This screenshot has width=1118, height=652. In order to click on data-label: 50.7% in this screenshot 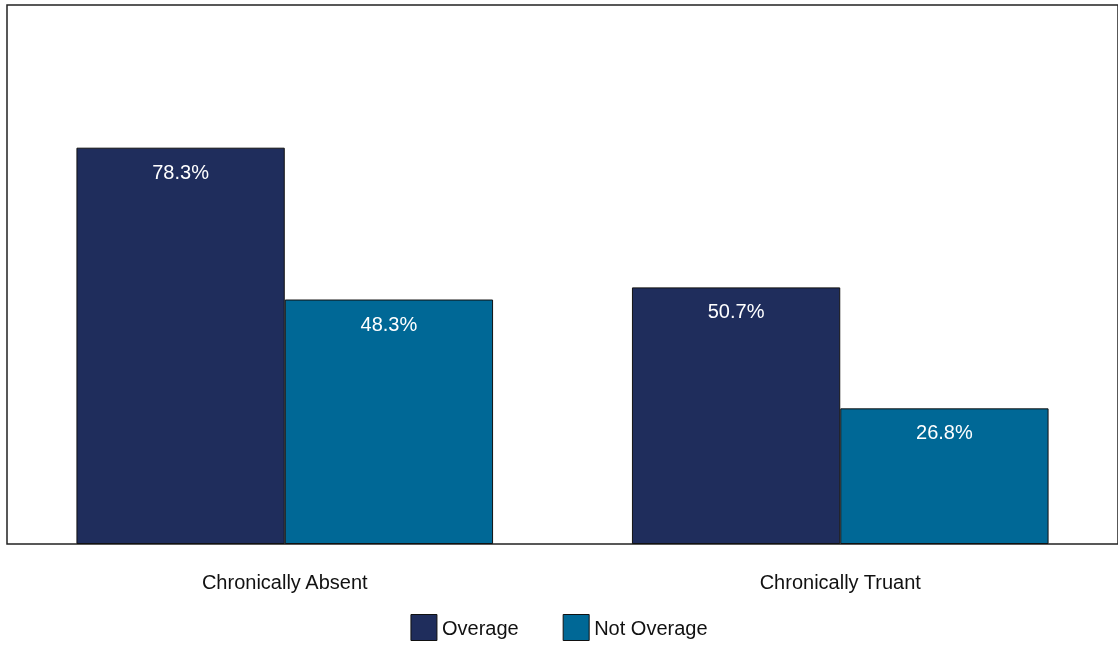, I will do `click(736, 311)`.